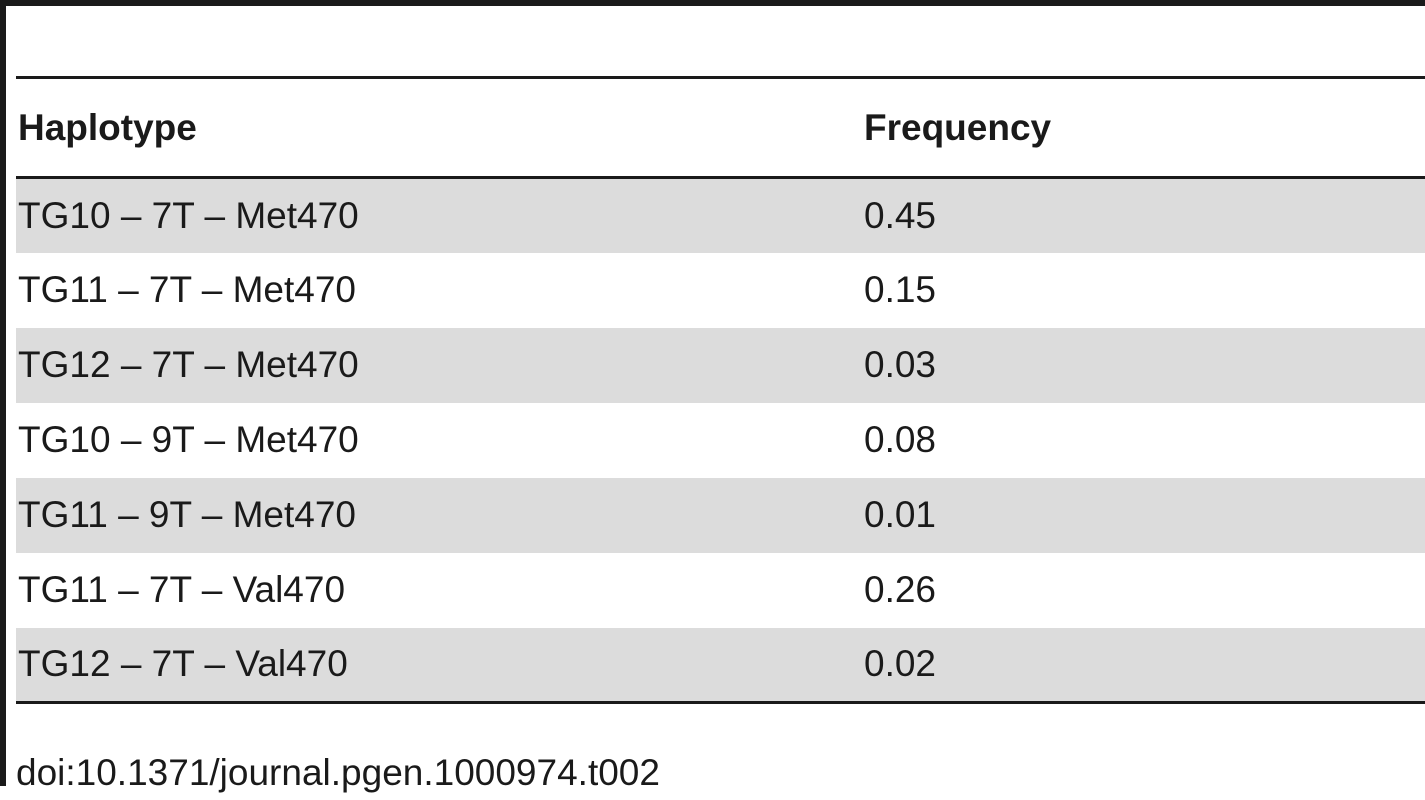 The image size is (1425, 800). I want to click on frequency-cell: 0.45, so click(1143, 215).